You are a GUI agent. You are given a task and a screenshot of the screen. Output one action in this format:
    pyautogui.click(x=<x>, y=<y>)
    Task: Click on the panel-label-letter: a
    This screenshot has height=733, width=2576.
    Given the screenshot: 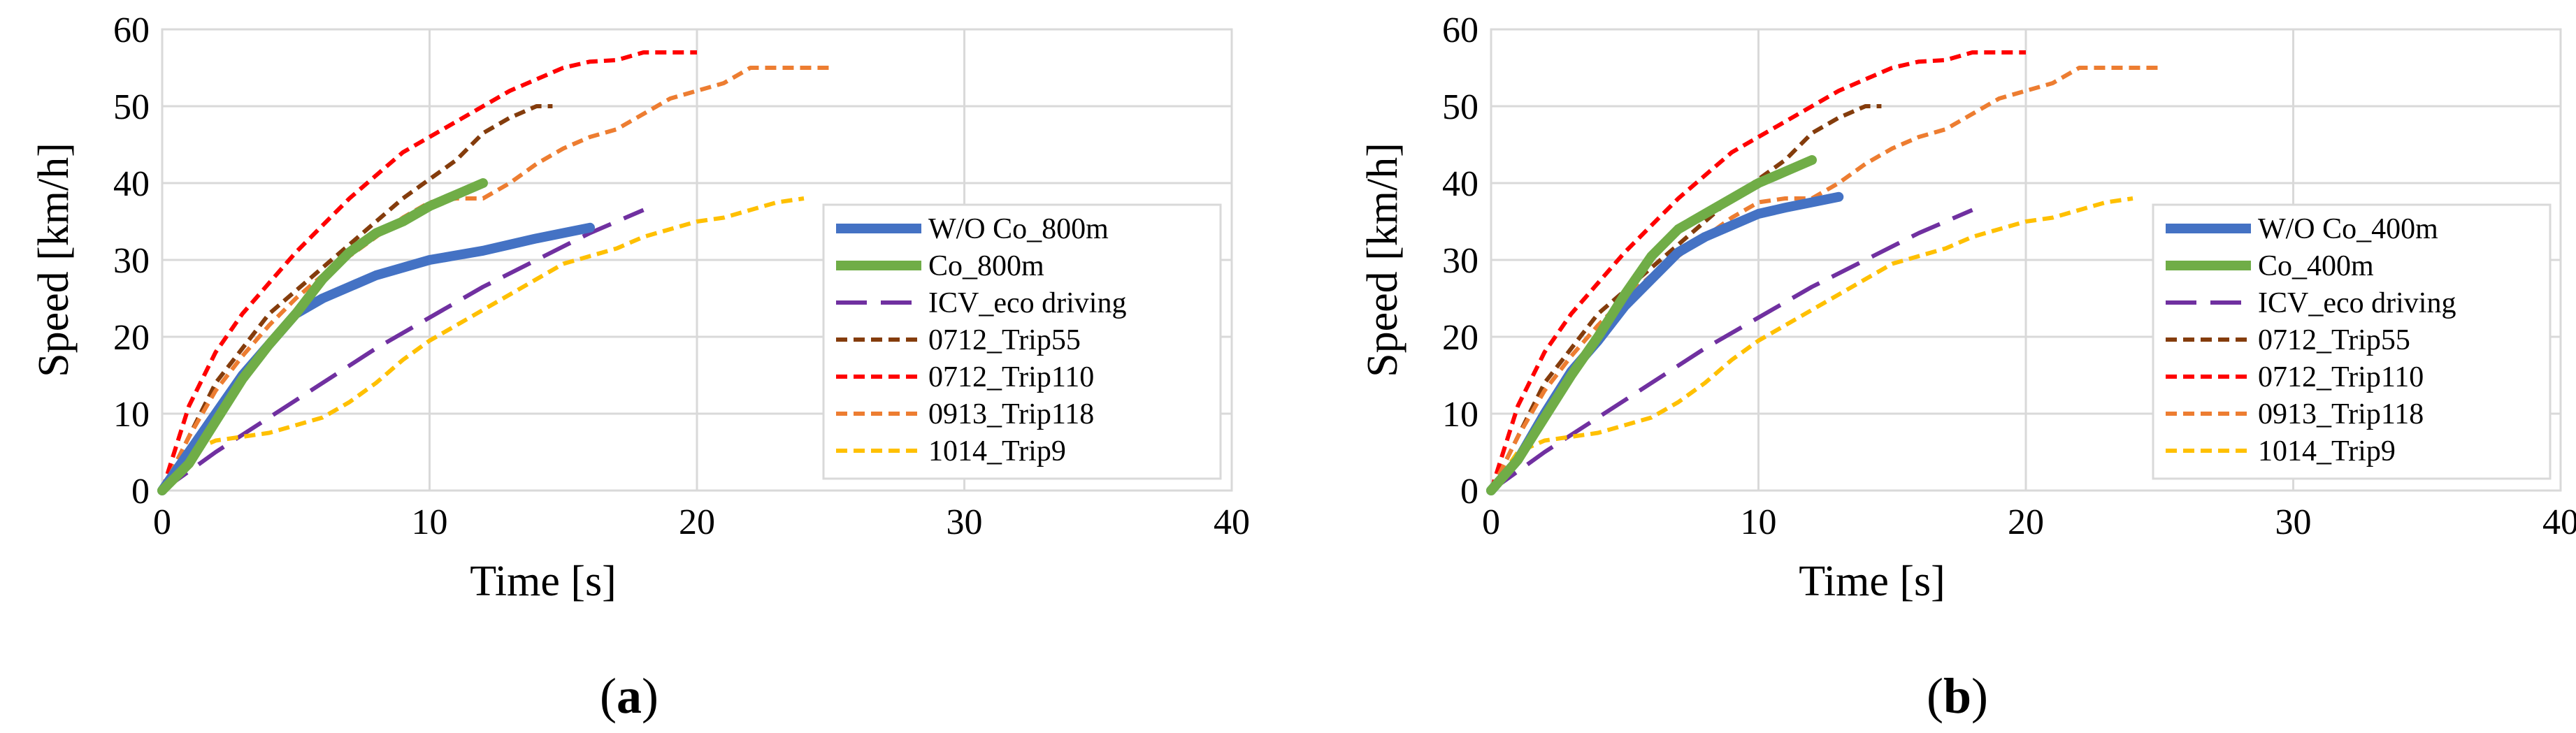 What is the action you would take?
    pyautogui.click(x=629, y=696)
    